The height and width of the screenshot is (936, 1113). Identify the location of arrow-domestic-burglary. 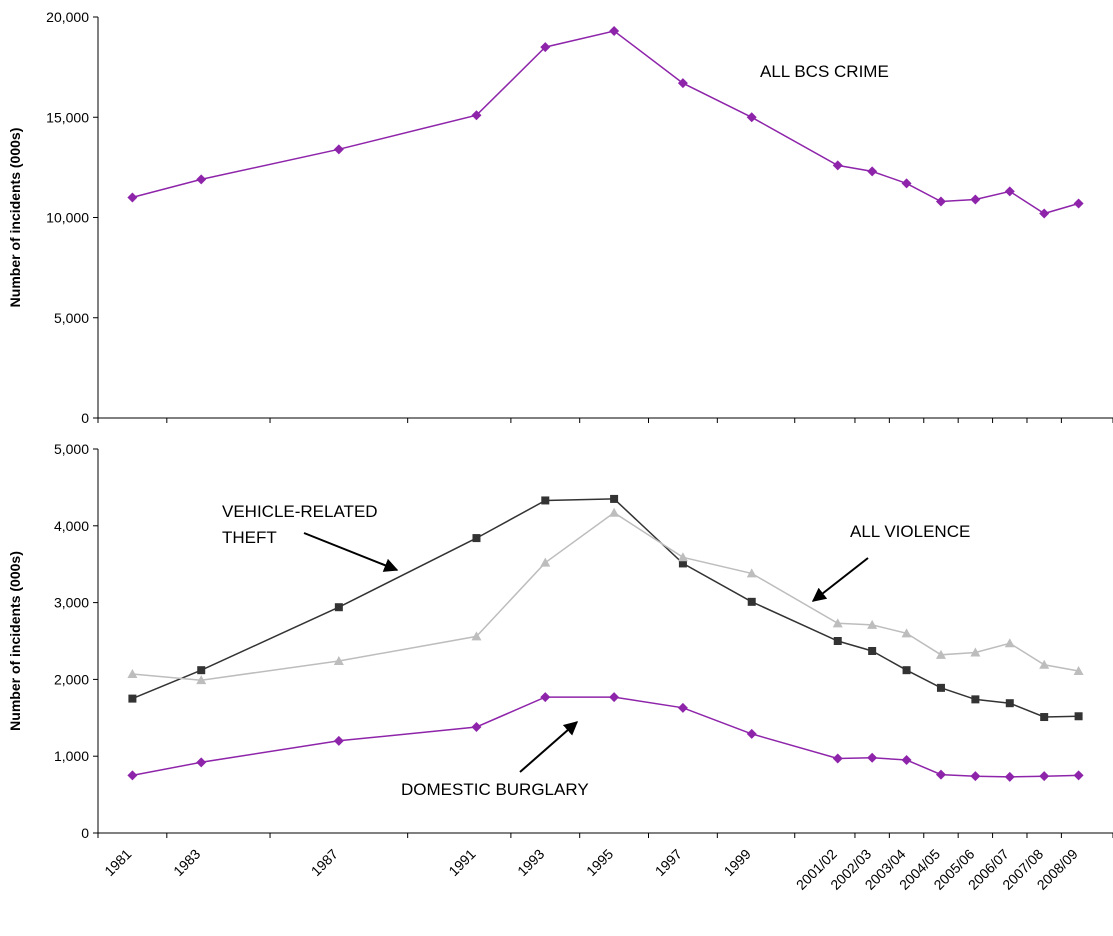
(549, 747).